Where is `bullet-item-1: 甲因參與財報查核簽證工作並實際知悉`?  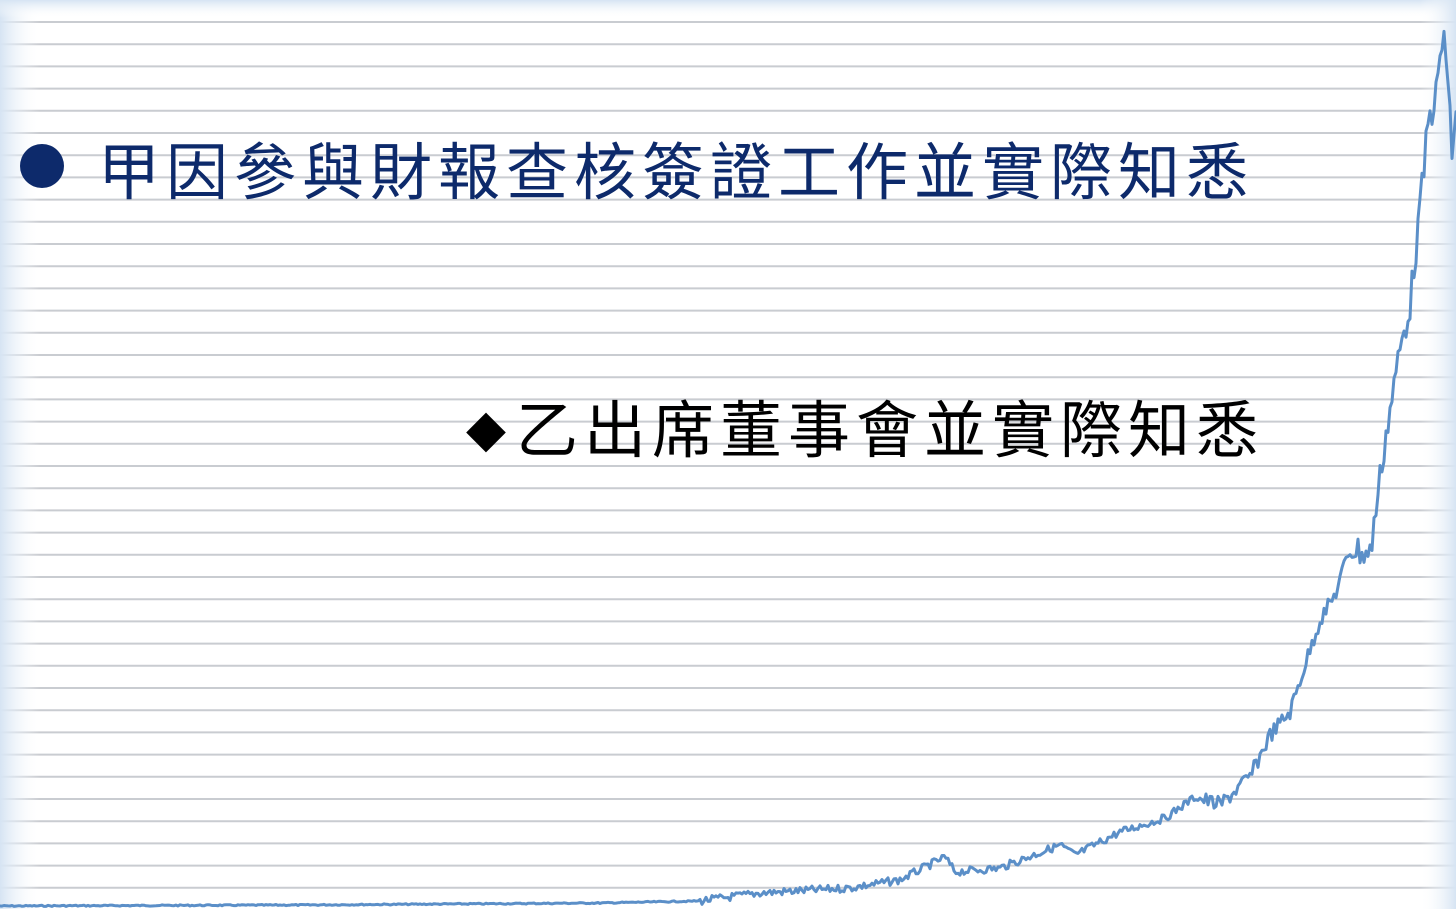 bullet-item-1: 甲因參與財報查核簽證工作並實際知悉 is located at coordinates (637, 173).